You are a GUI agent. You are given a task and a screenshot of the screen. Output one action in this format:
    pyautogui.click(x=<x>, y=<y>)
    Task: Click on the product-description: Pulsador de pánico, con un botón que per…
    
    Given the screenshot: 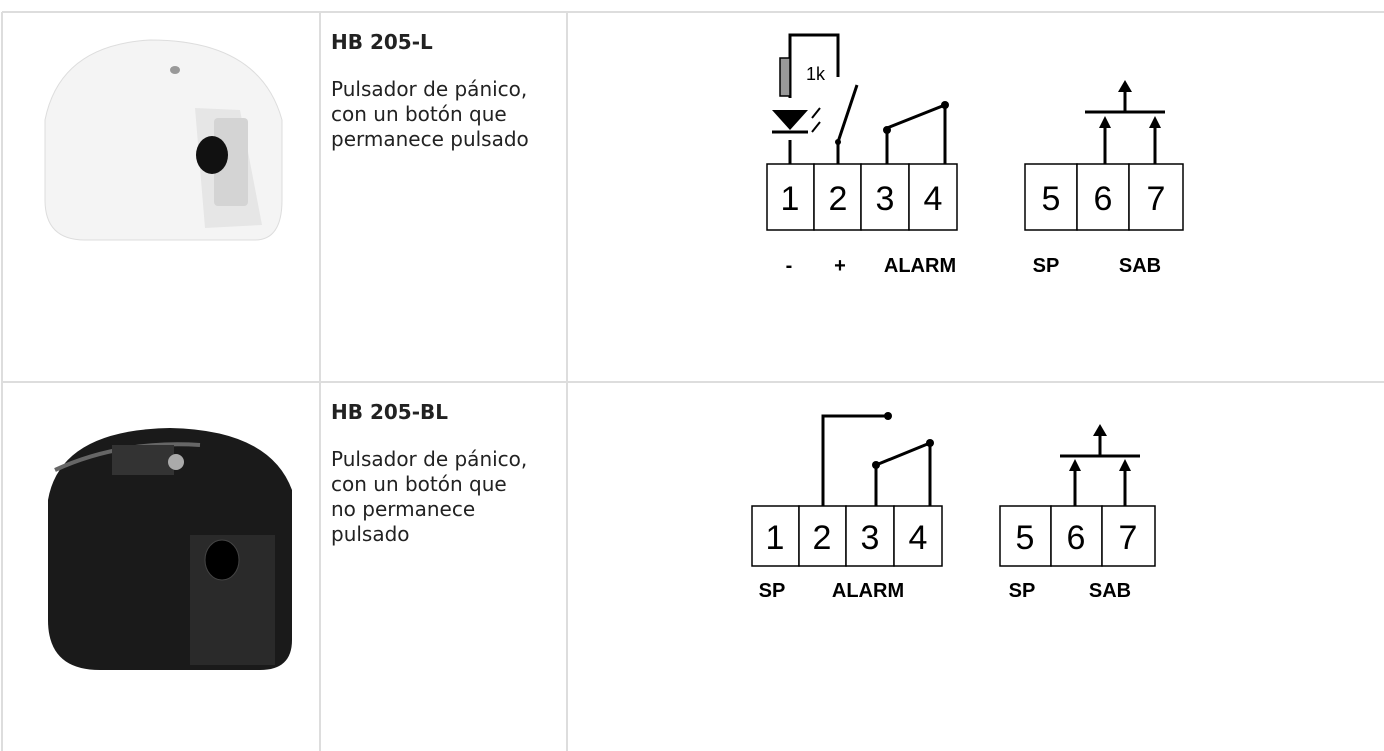 What is the action you would take?
    pyautogui.click(x=430, y=114)
    